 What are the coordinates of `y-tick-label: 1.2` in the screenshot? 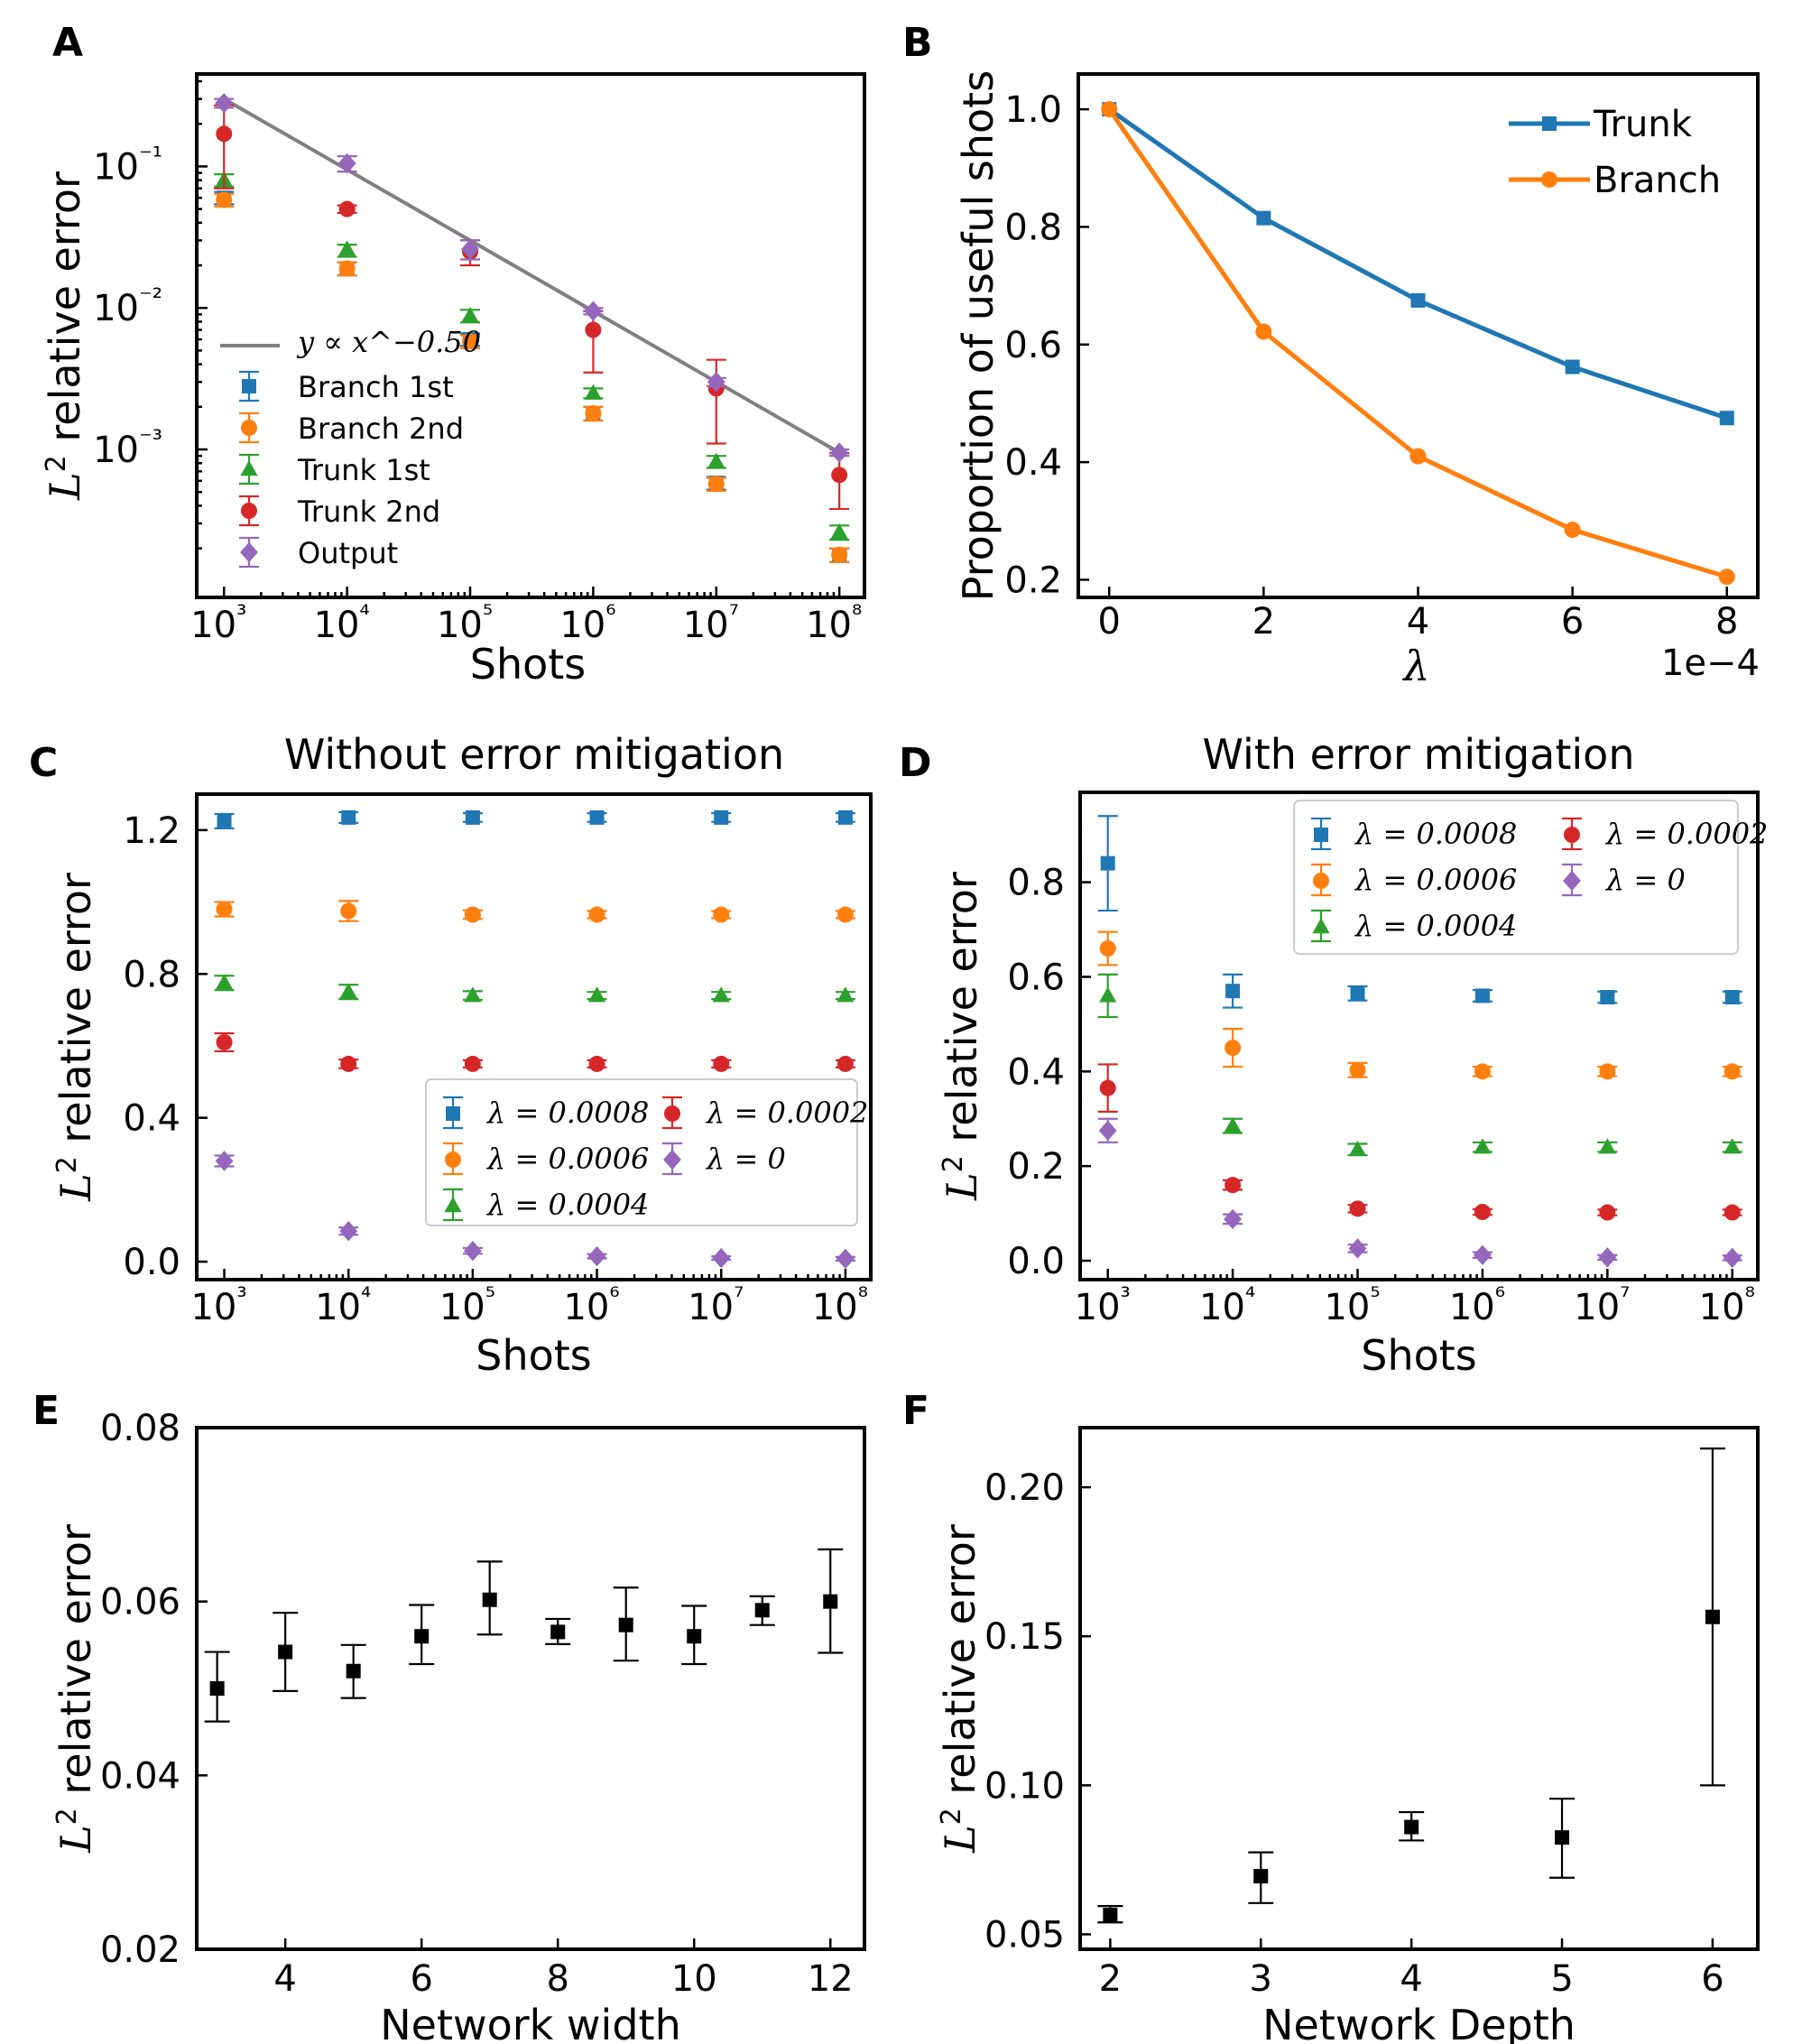 It's located at (151, 831).